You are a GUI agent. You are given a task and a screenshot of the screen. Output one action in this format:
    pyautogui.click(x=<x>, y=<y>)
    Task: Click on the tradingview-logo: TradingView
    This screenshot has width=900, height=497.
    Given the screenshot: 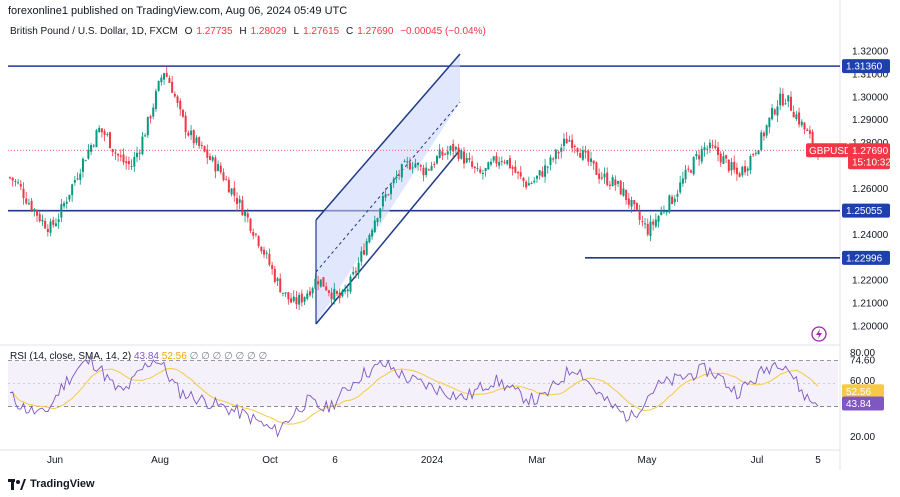 What is the action you would take?
    pyautogui.click(x=51, y=484)
    